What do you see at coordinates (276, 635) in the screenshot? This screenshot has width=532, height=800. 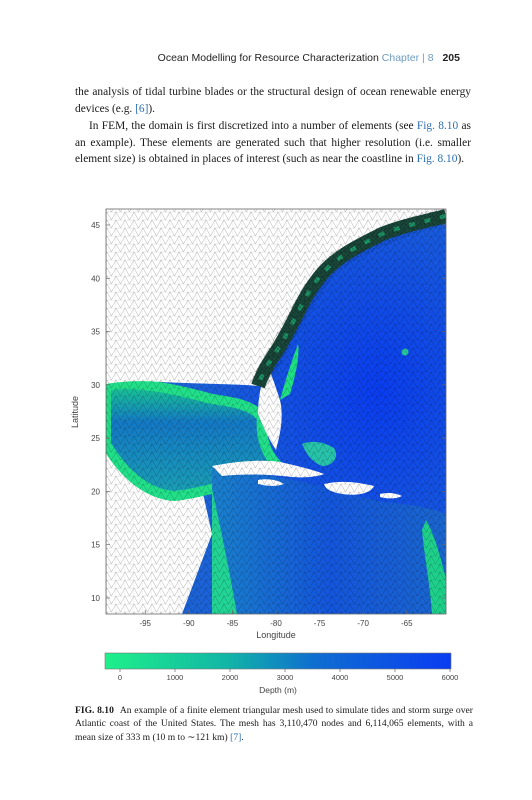 I see `x-axis-label: Longitude` at bounding box center [276, 635].